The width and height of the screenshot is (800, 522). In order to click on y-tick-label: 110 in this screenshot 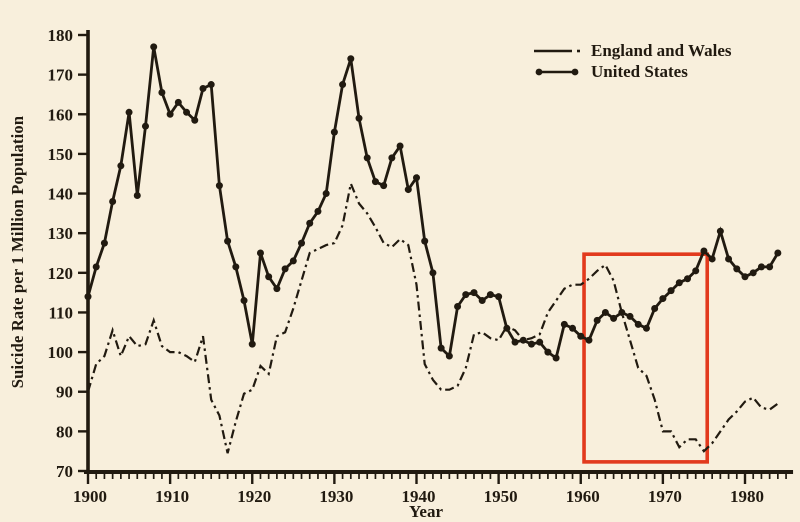, I will do `click(60, 312)`.